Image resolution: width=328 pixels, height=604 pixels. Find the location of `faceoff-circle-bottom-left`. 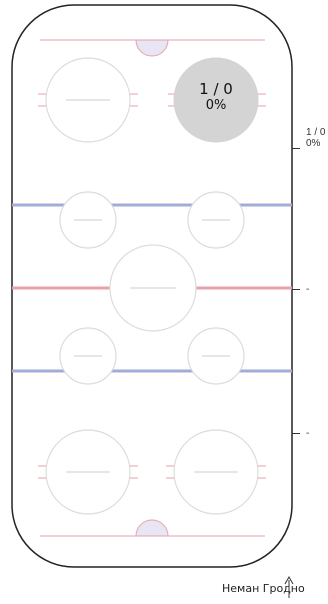

faceoff-circle-bottom-left is located at coordinates (88, 472).